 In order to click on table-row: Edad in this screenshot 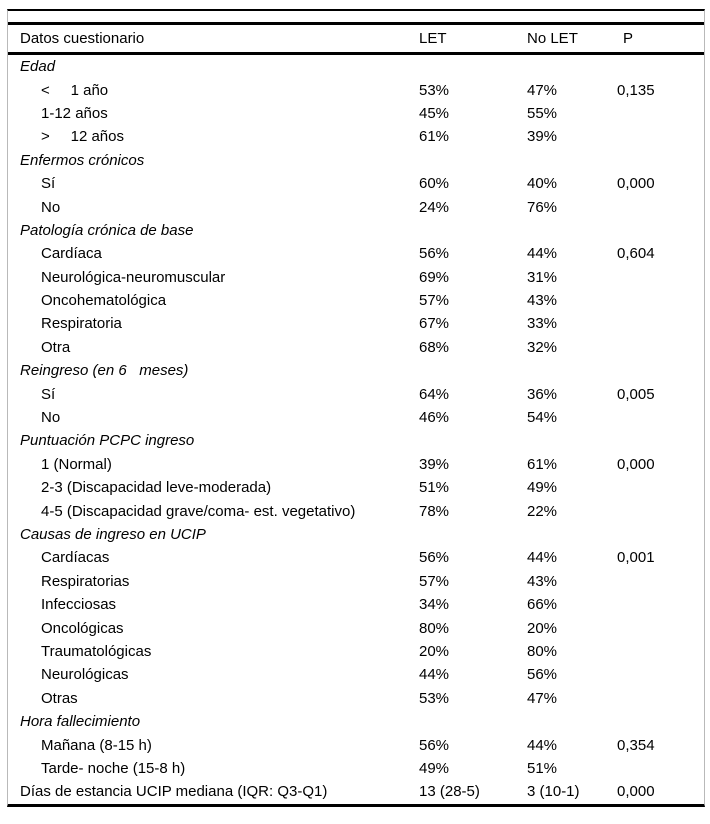, I will do `click(356, 66)`.